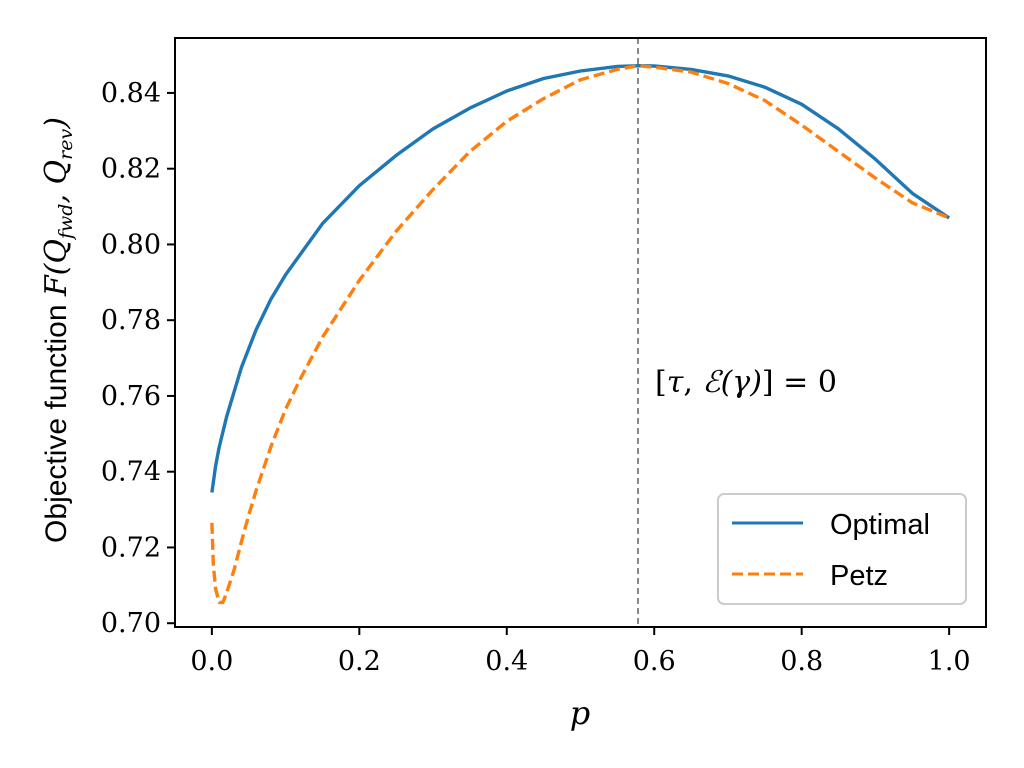  I want to click on y-axis-label-Q2: Q, so click(56, 172).